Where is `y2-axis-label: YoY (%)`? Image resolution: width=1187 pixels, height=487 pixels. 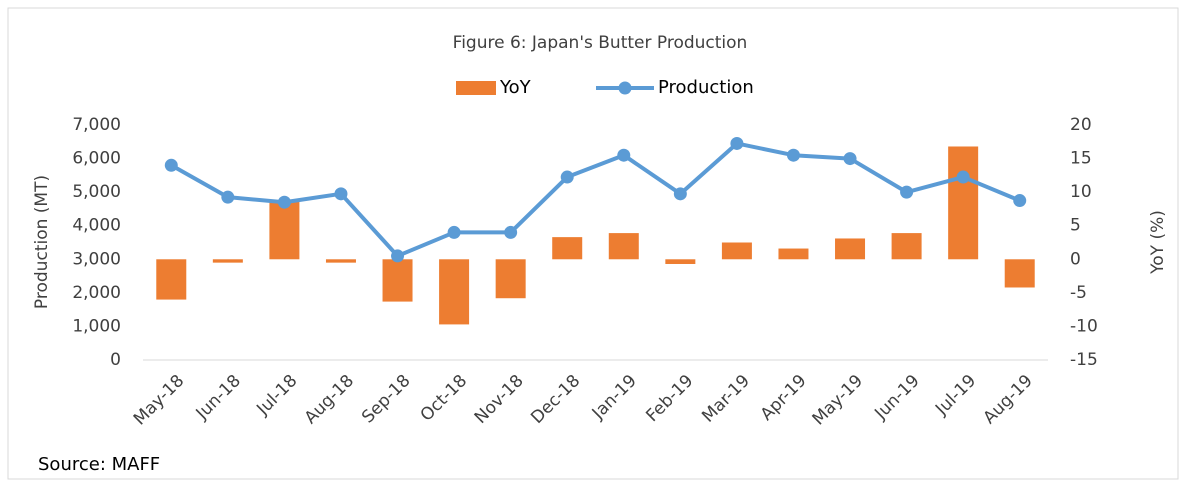
y2-axis-label: YoY (%) is located at coordinates (1158, 242).